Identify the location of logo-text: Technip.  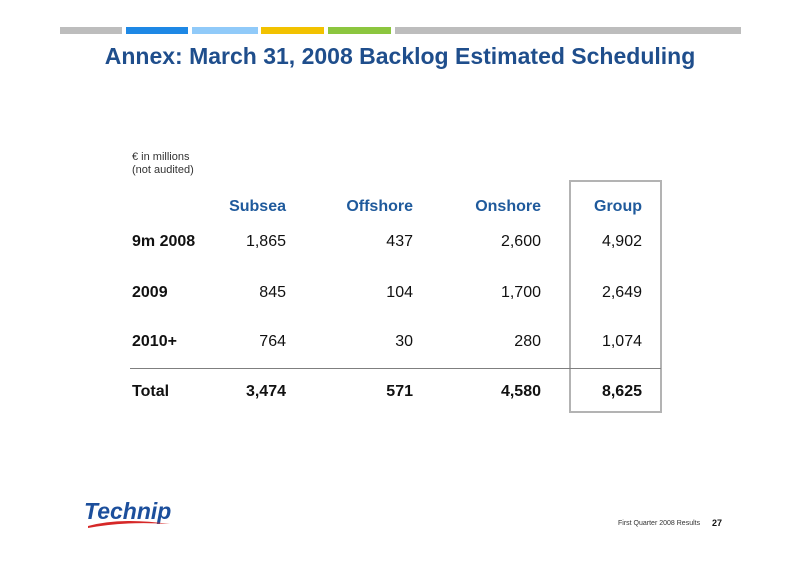
(127, 511).